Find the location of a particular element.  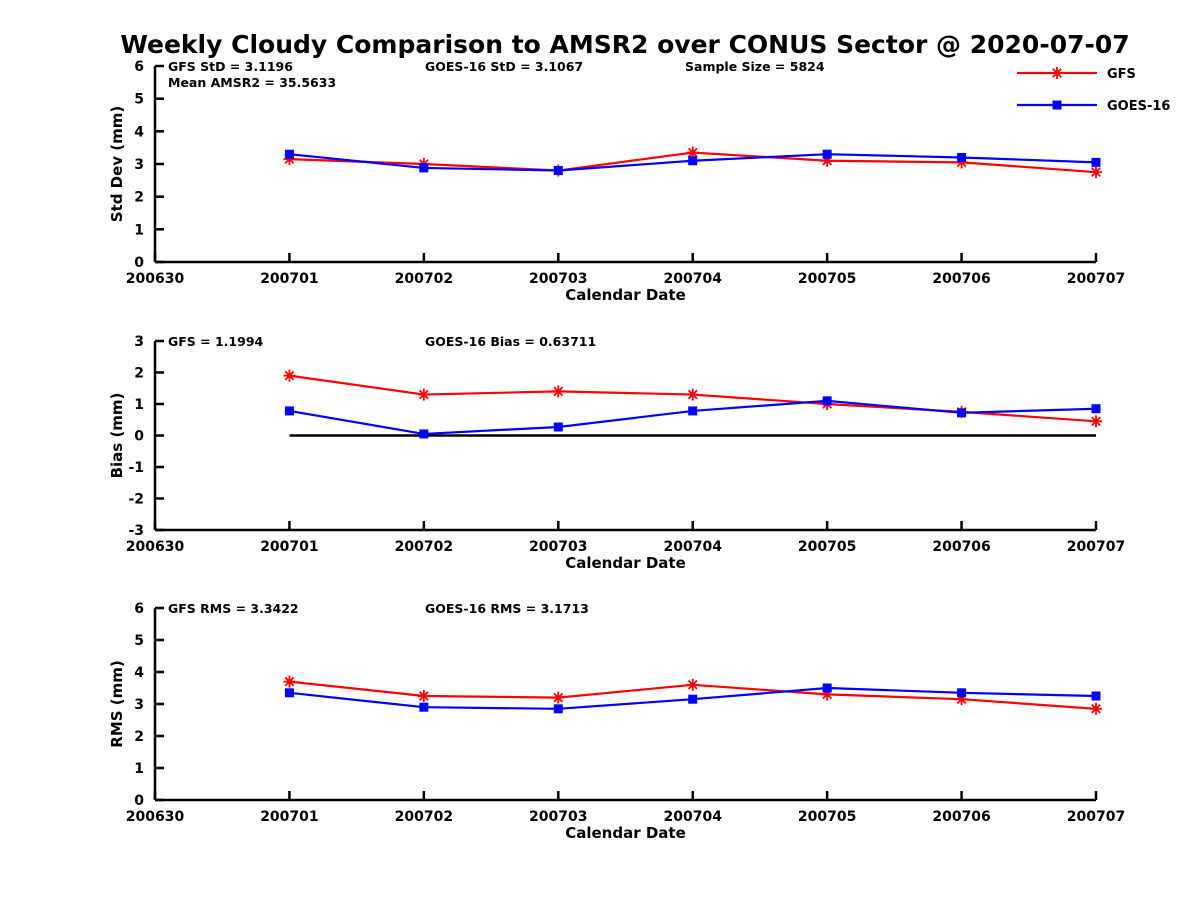

y-tick-label: -1 is located at coordinates (136, 468).